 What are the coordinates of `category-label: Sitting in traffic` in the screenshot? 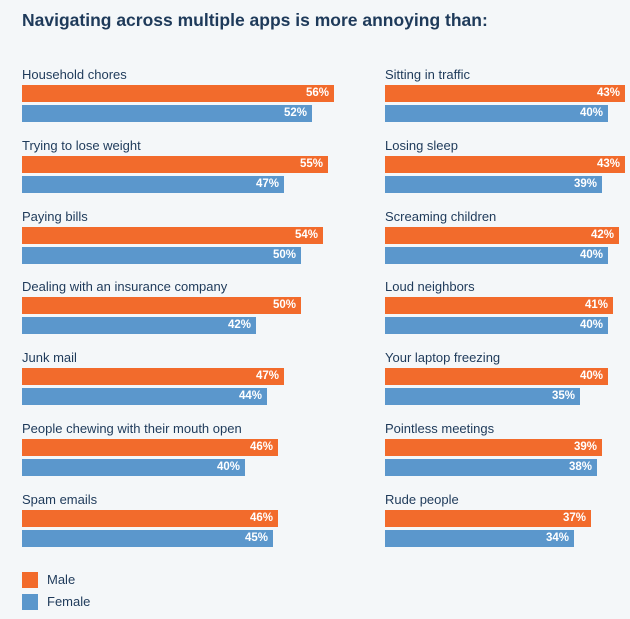 It's located at (428, 74).